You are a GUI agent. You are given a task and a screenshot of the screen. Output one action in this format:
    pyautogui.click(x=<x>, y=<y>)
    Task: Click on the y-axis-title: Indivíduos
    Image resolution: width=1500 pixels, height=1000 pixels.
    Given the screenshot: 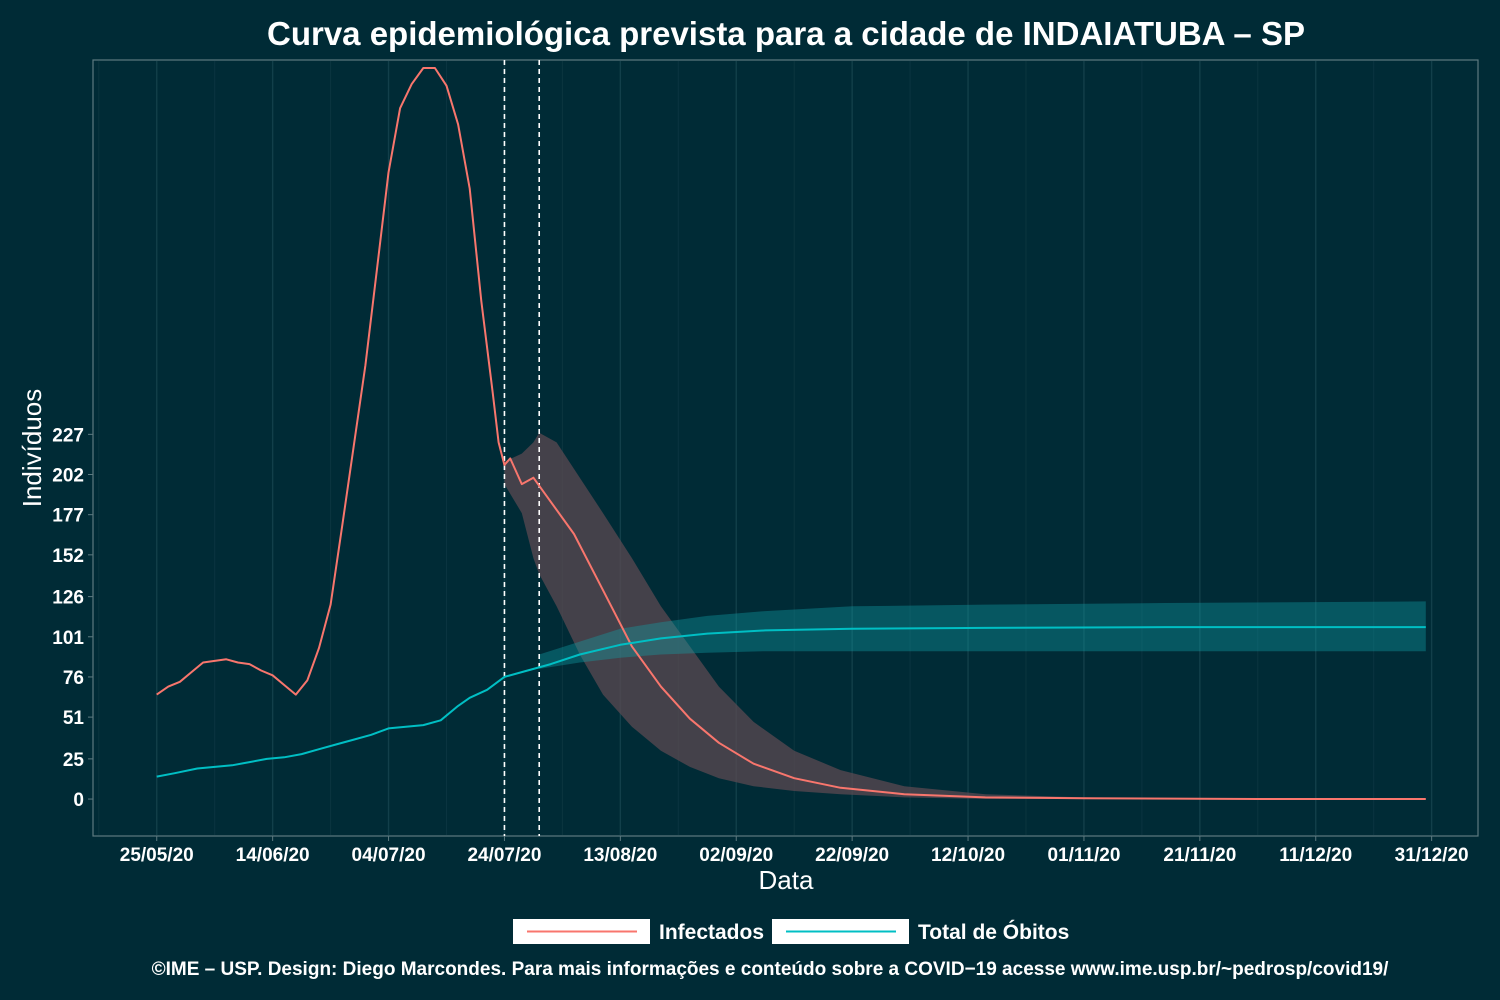 What is the action you would take?
    pyautogui.click(x=32, y=448)
    